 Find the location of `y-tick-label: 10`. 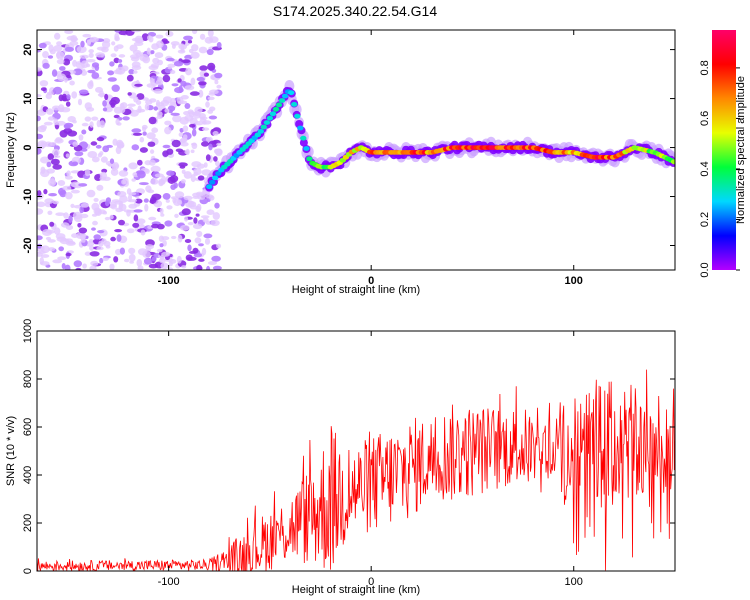

y-tick-label: 10 is located at coordinates (28, 98).